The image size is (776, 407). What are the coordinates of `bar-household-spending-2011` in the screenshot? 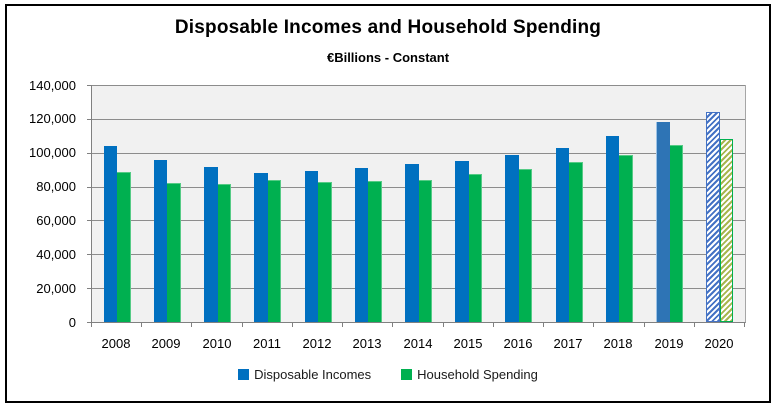 It's located at (274, 251).